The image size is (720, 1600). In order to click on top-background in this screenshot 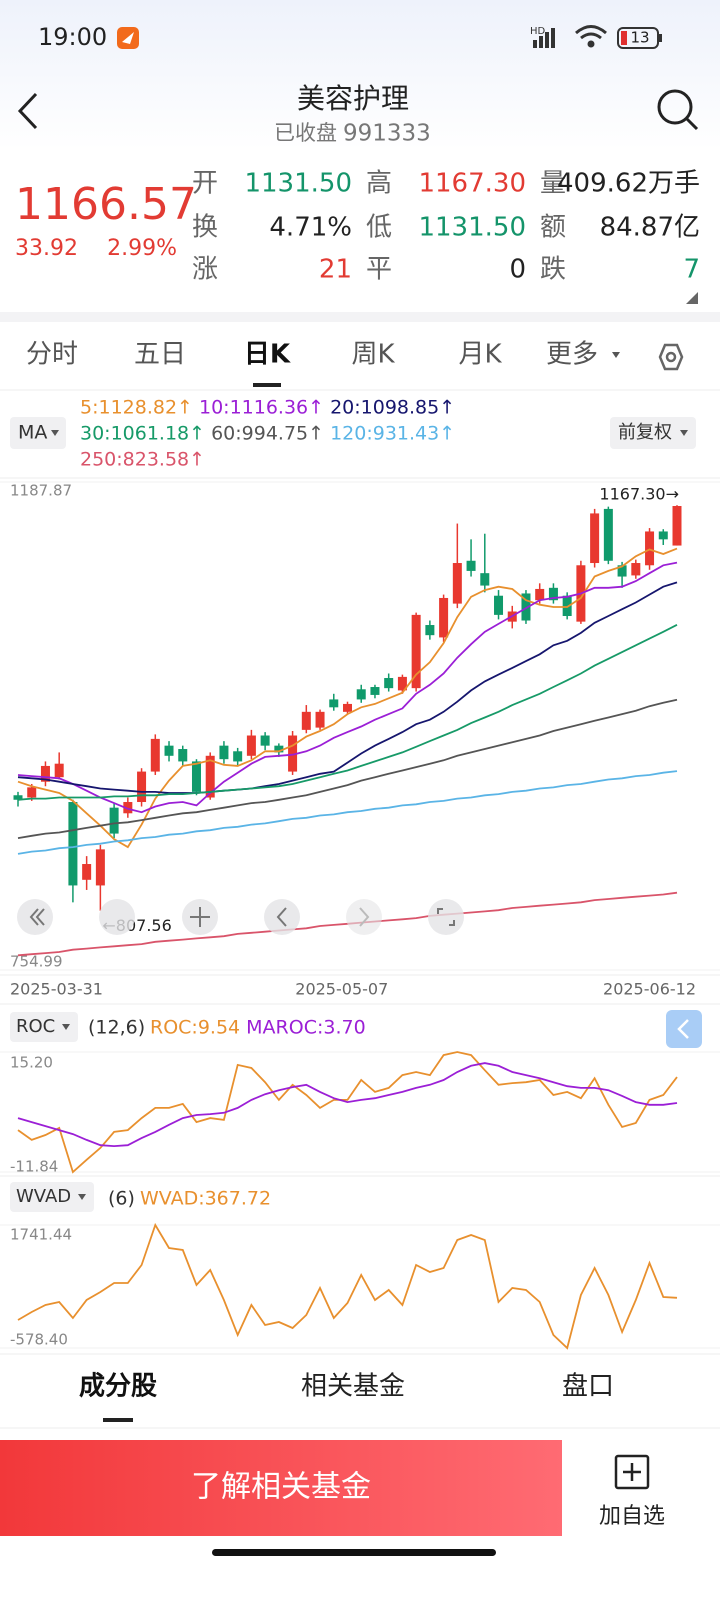, I will do `click(360, 75)`.